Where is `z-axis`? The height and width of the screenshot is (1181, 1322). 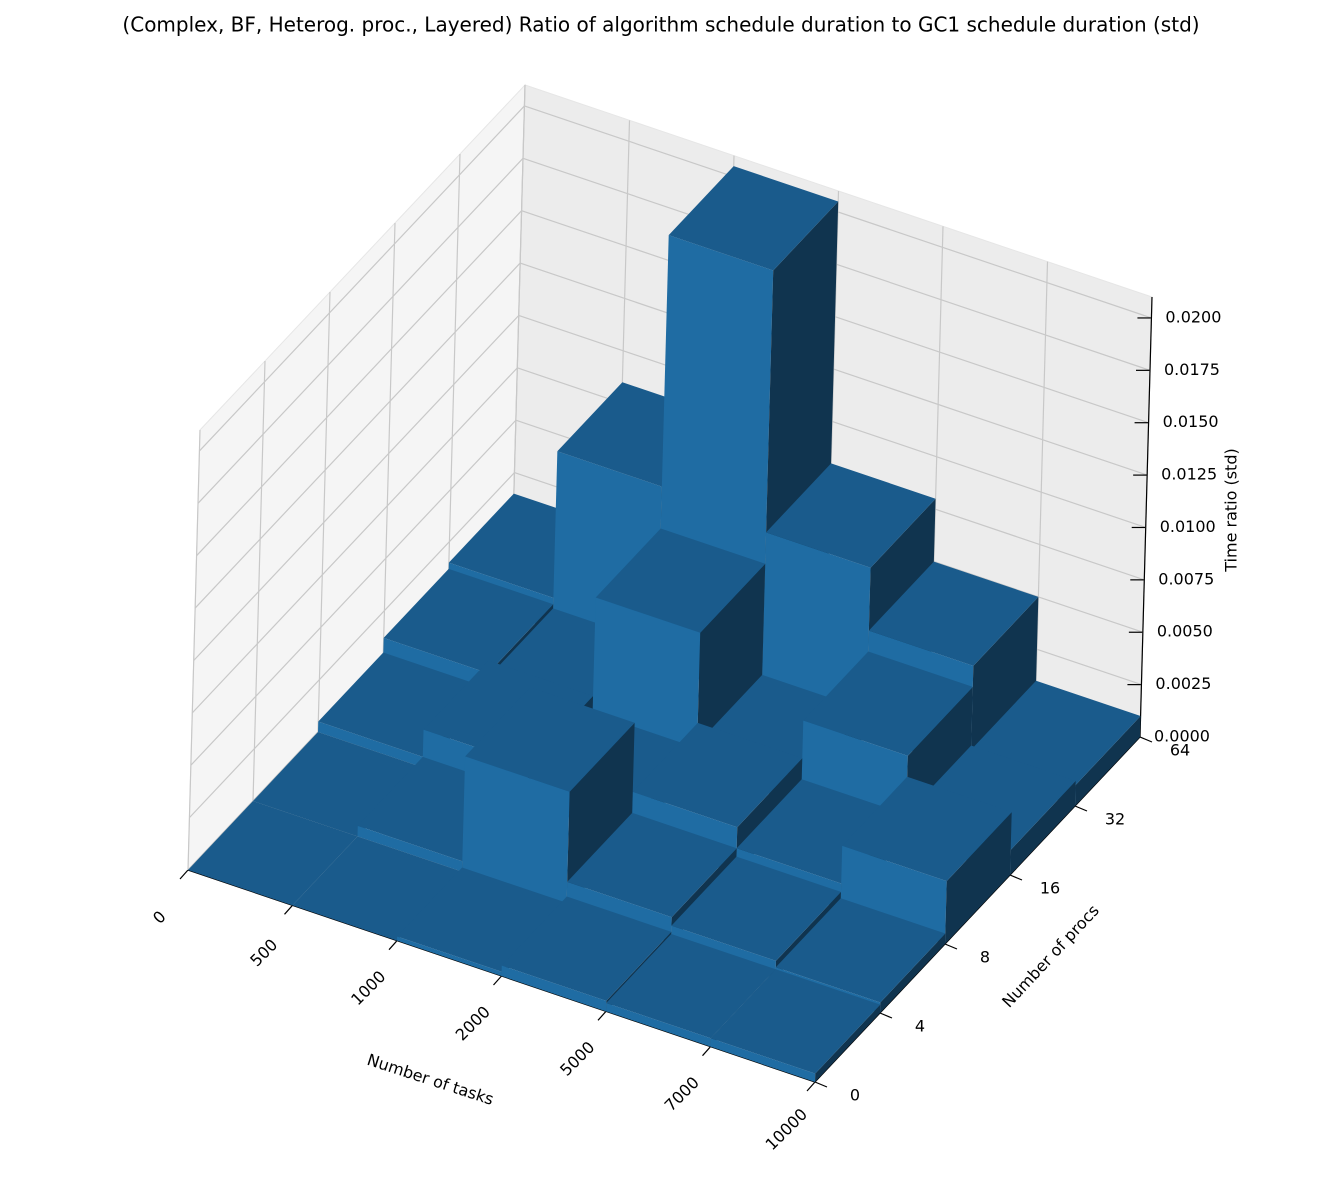
z-axis is located at coordinates (1146, 517).